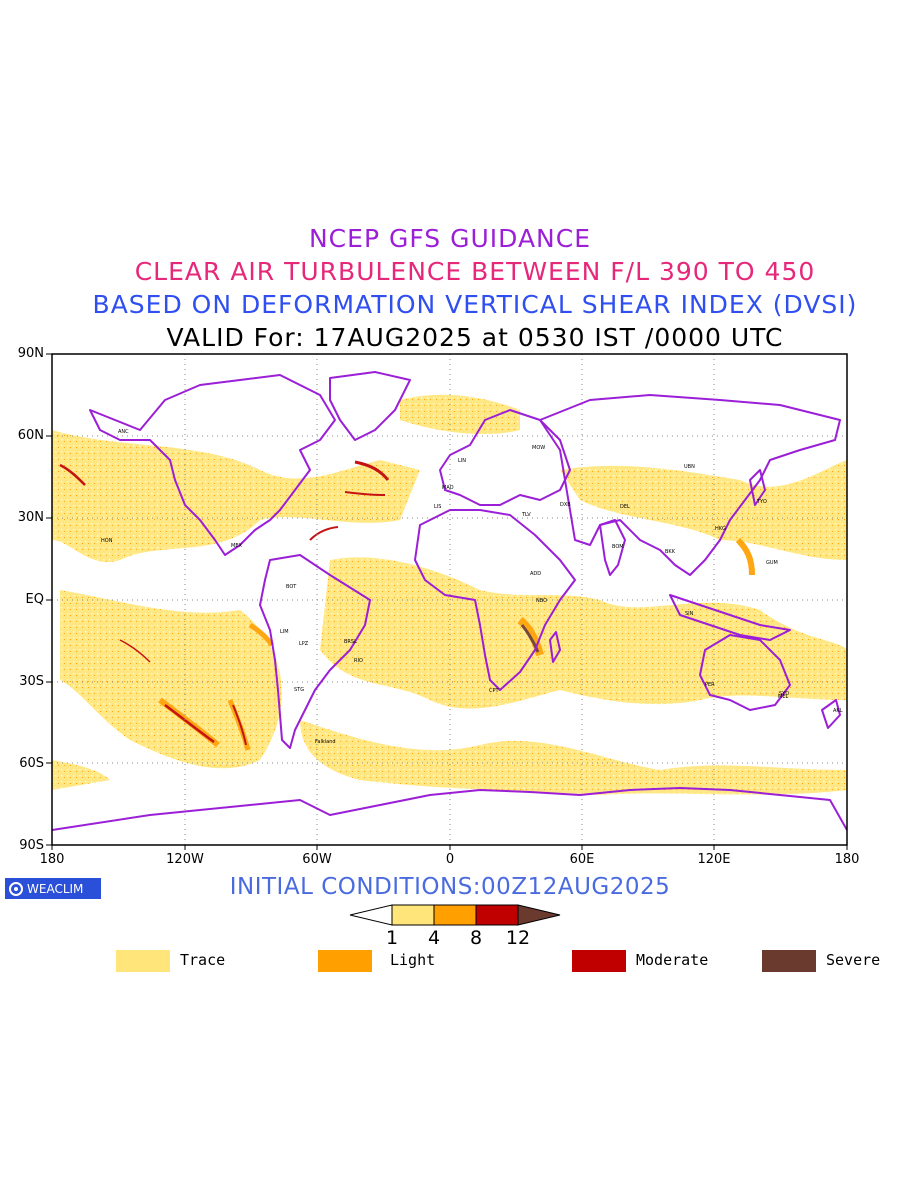  I want to click on lat-label-60n: 60N, so click(30, 435).